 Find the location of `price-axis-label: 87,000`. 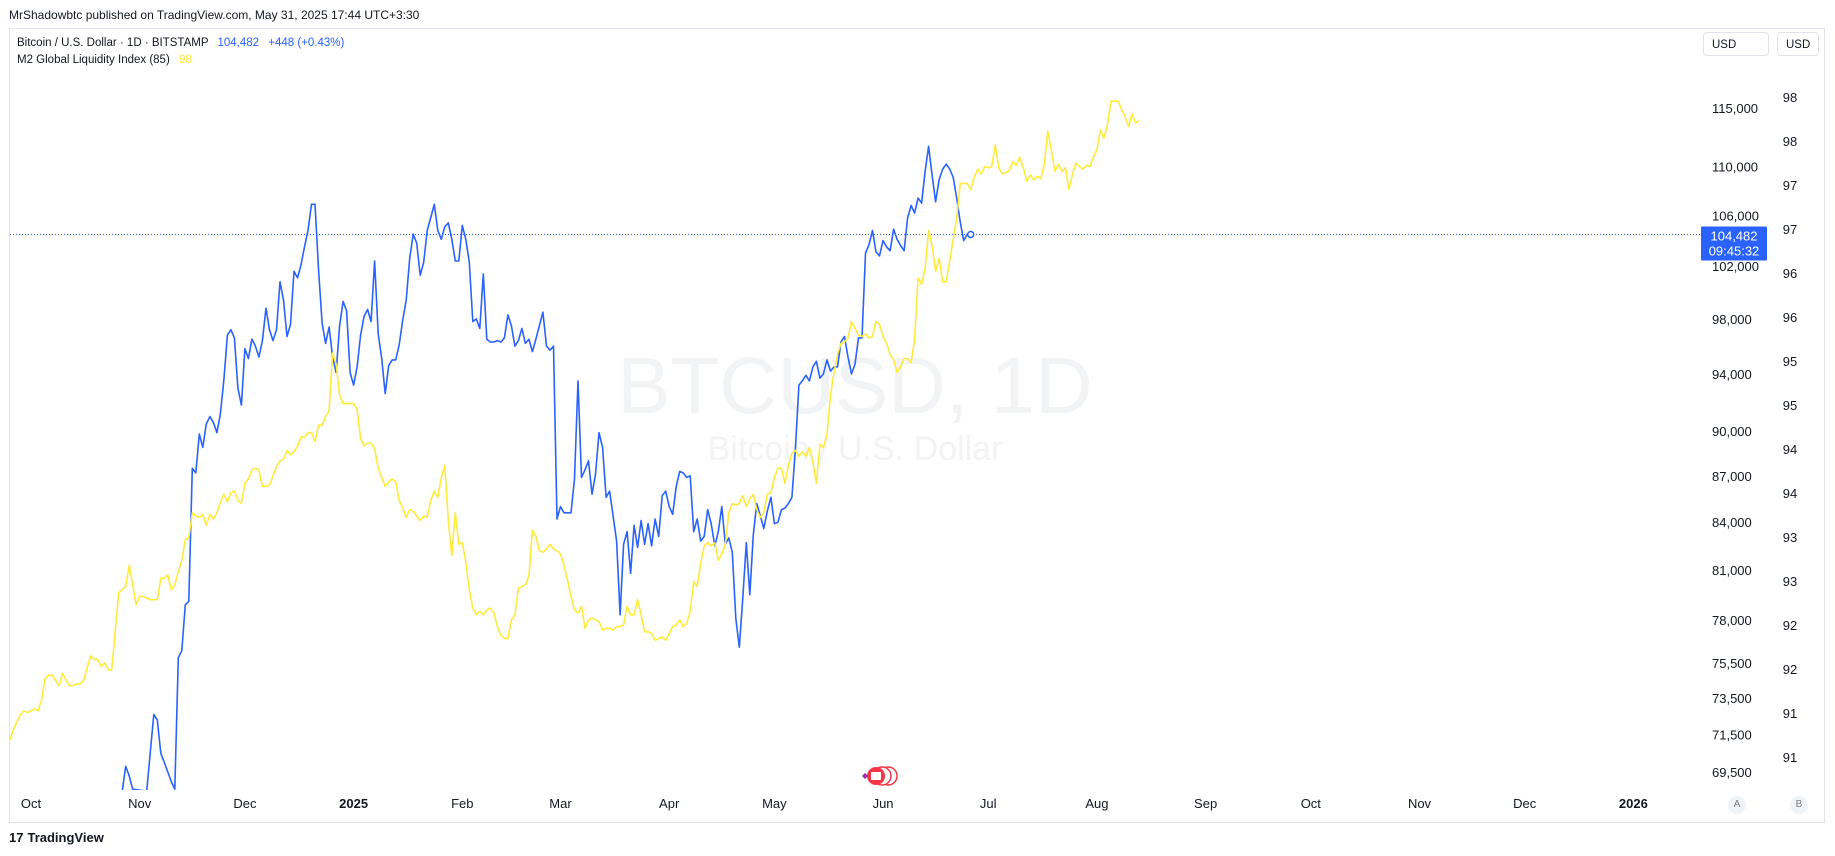

price-axis-label: 87,000 is located at coordinates (1732, 476).